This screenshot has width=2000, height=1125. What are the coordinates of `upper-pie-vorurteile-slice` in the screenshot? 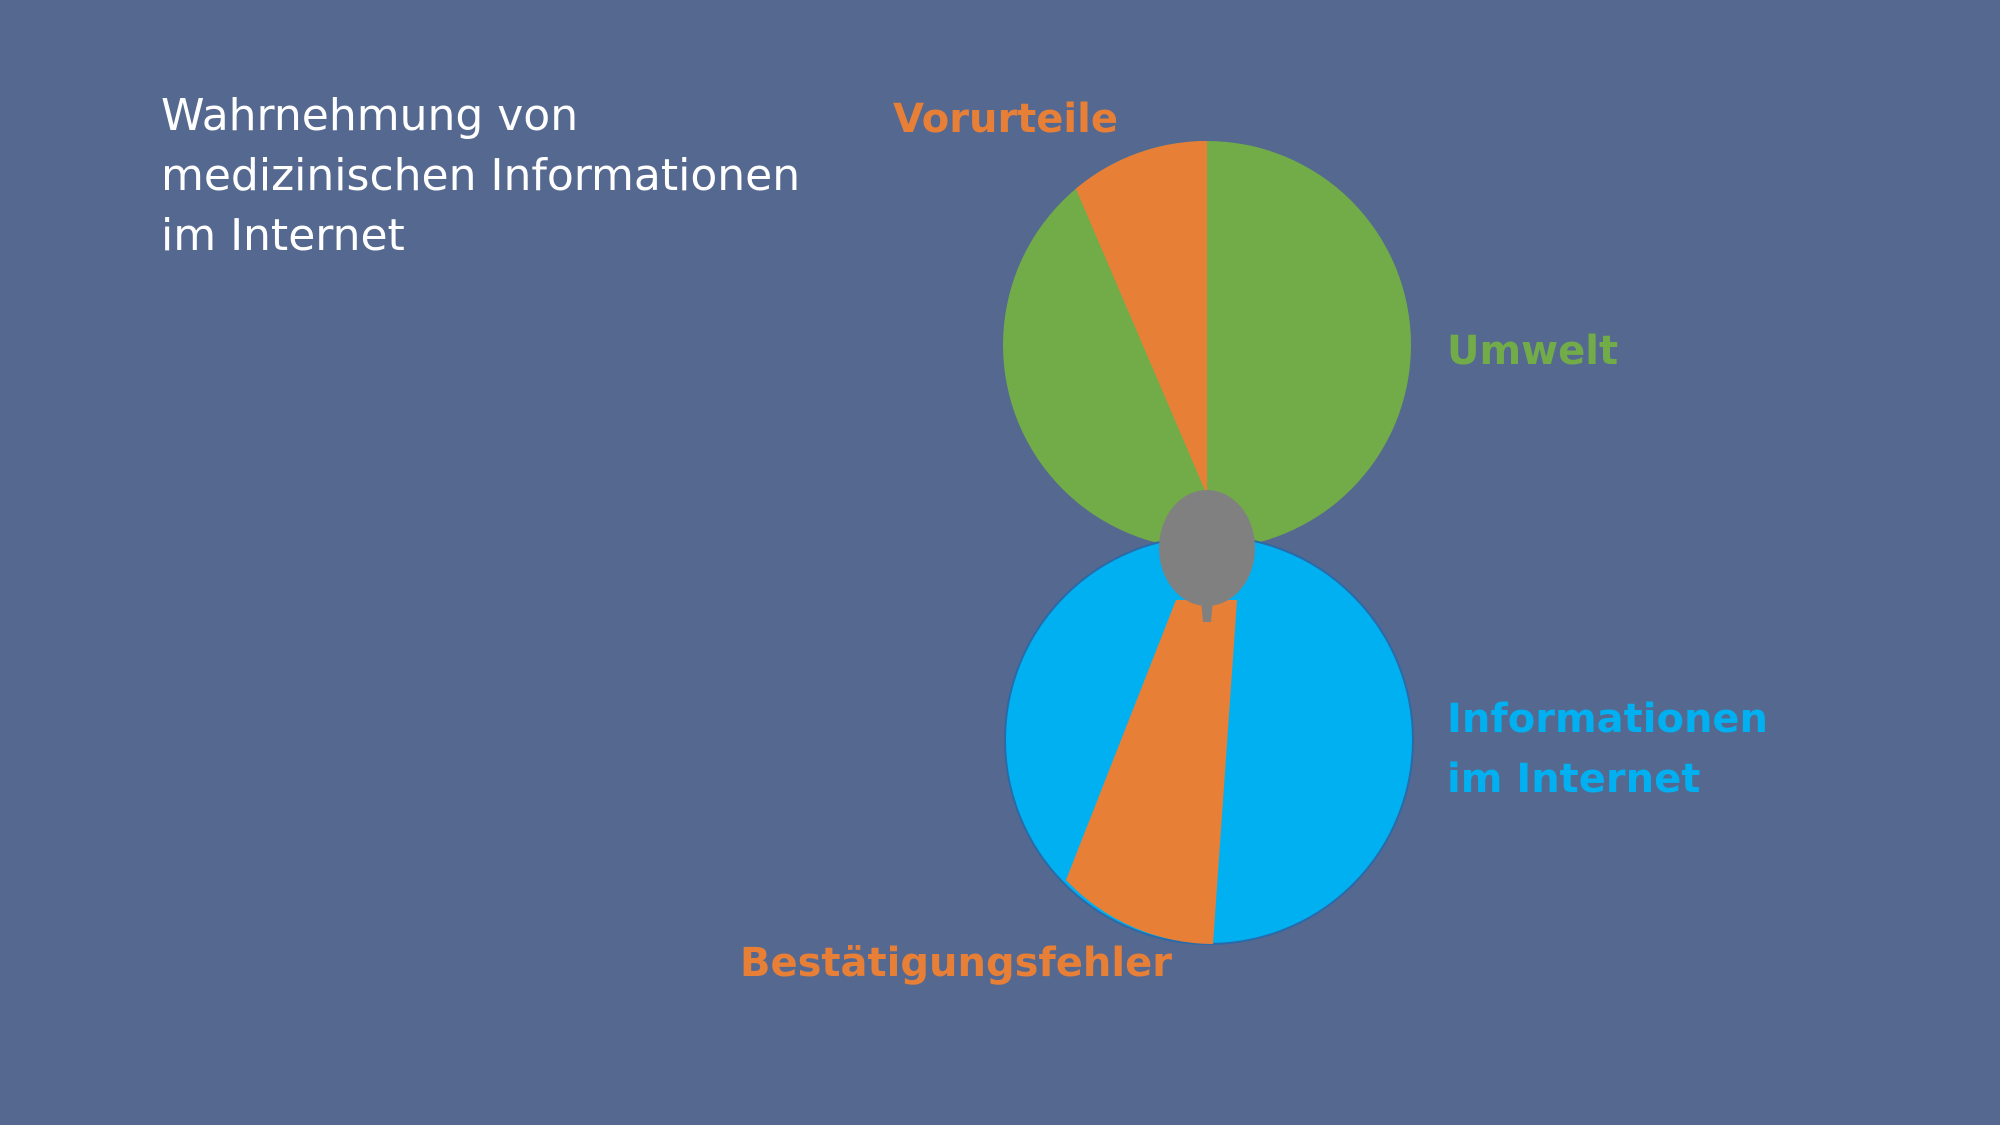 It's located at (1141, 318).